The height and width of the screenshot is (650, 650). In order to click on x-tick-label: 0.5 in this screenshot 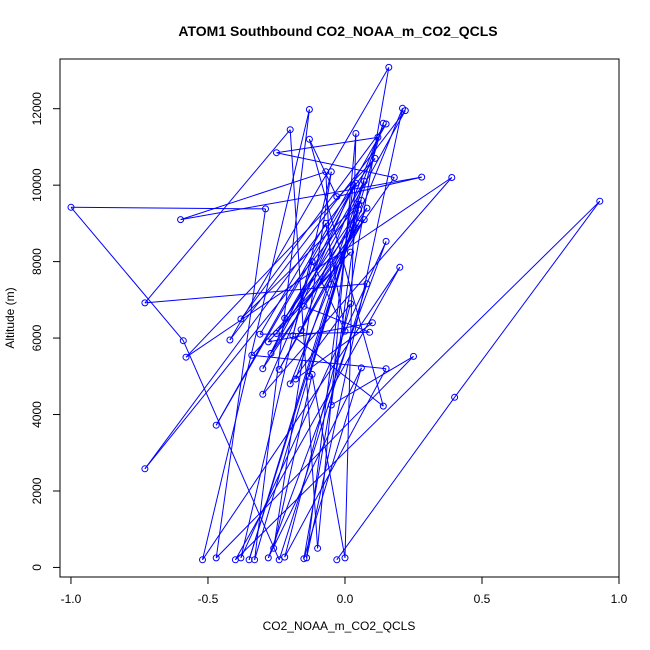, I will do `click(482, 599)`.